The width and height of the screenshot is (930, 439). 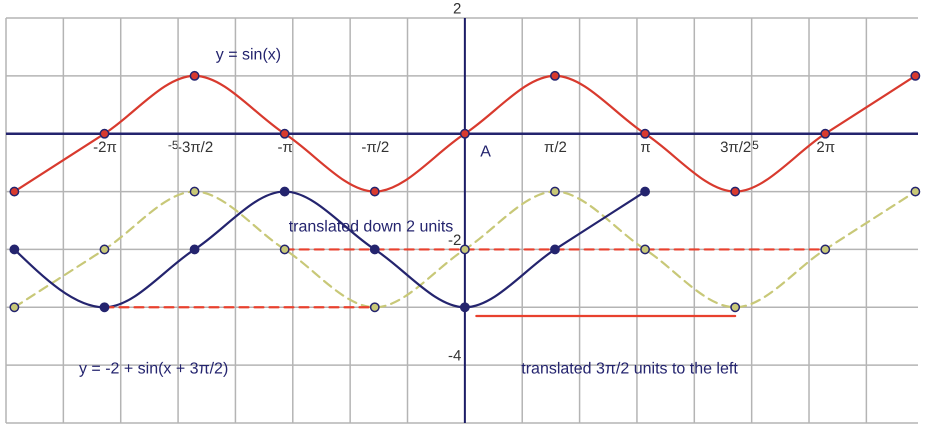 What do you see at coordinates (455, 356) in the screenshot?
I see `y-tick-label: -4` at bounding box center [455, 356].